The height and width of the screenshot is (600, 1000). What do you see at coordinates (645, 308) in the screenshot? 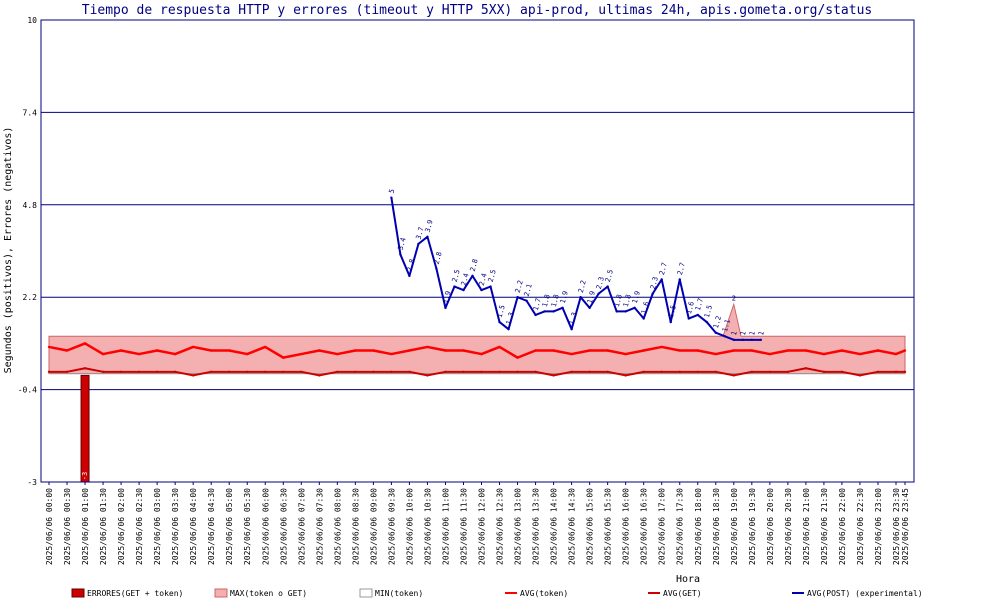
I see `post-data-label: 1.6` at bounding box center [645, 308].